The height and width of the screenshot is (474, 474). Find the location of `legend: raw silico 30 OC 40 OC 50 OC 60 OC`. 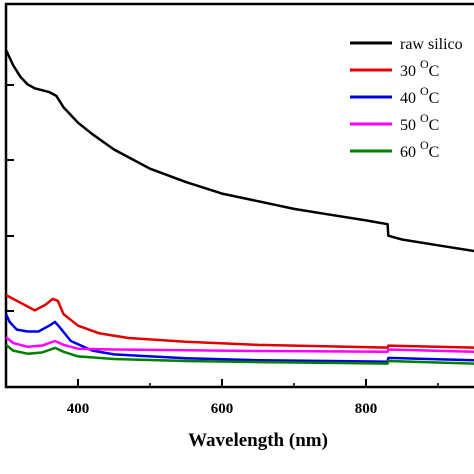

legend: raw silico 30 OC 40 OC 50 OC 60 OC is located at coordinates (406, 98).